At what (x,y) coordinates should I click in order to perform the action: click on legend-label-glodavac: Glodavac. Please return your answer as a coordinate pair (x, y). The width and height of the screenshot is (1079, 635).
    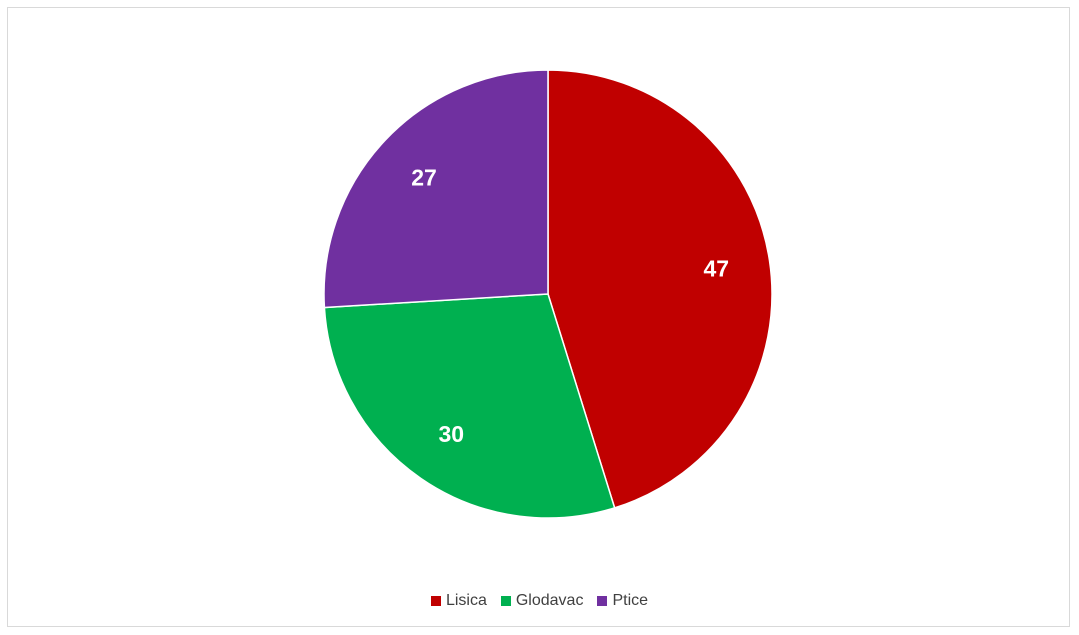
    Looking at the image, I should click on (549, 600).